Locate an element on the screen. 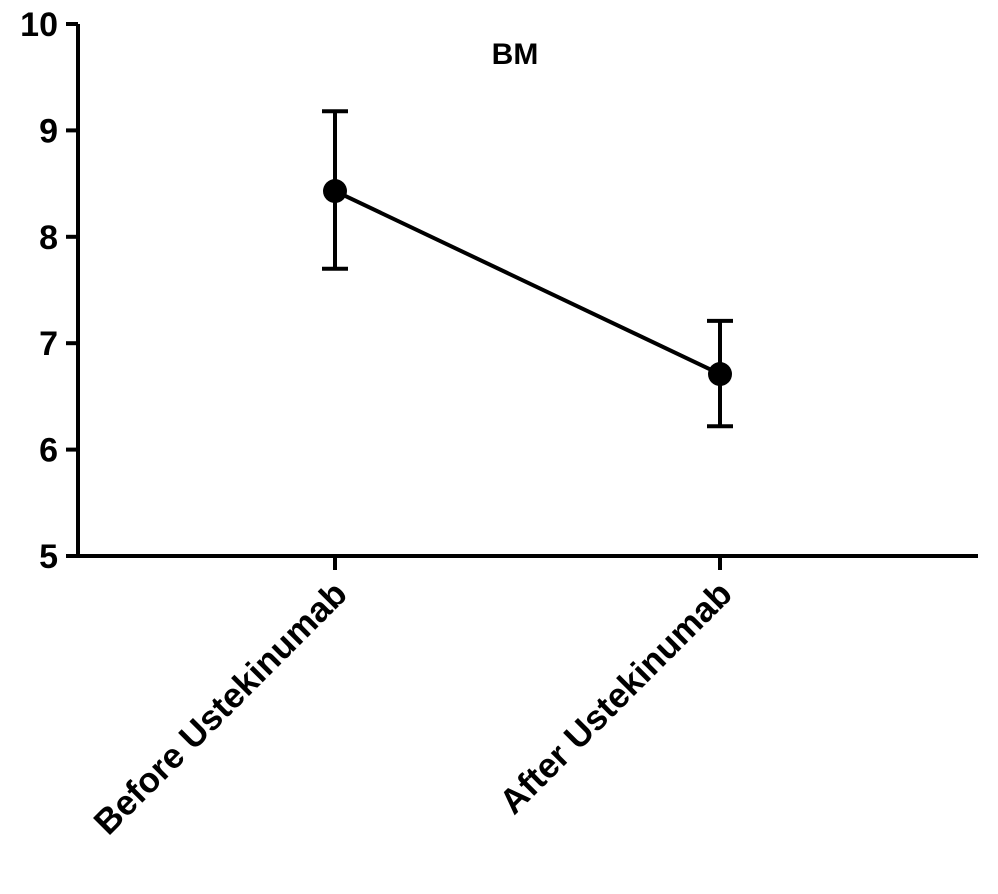 The height and width of the screenshot is (894, 998). y-tick-label: 10 is located at coordinates (39, 25).